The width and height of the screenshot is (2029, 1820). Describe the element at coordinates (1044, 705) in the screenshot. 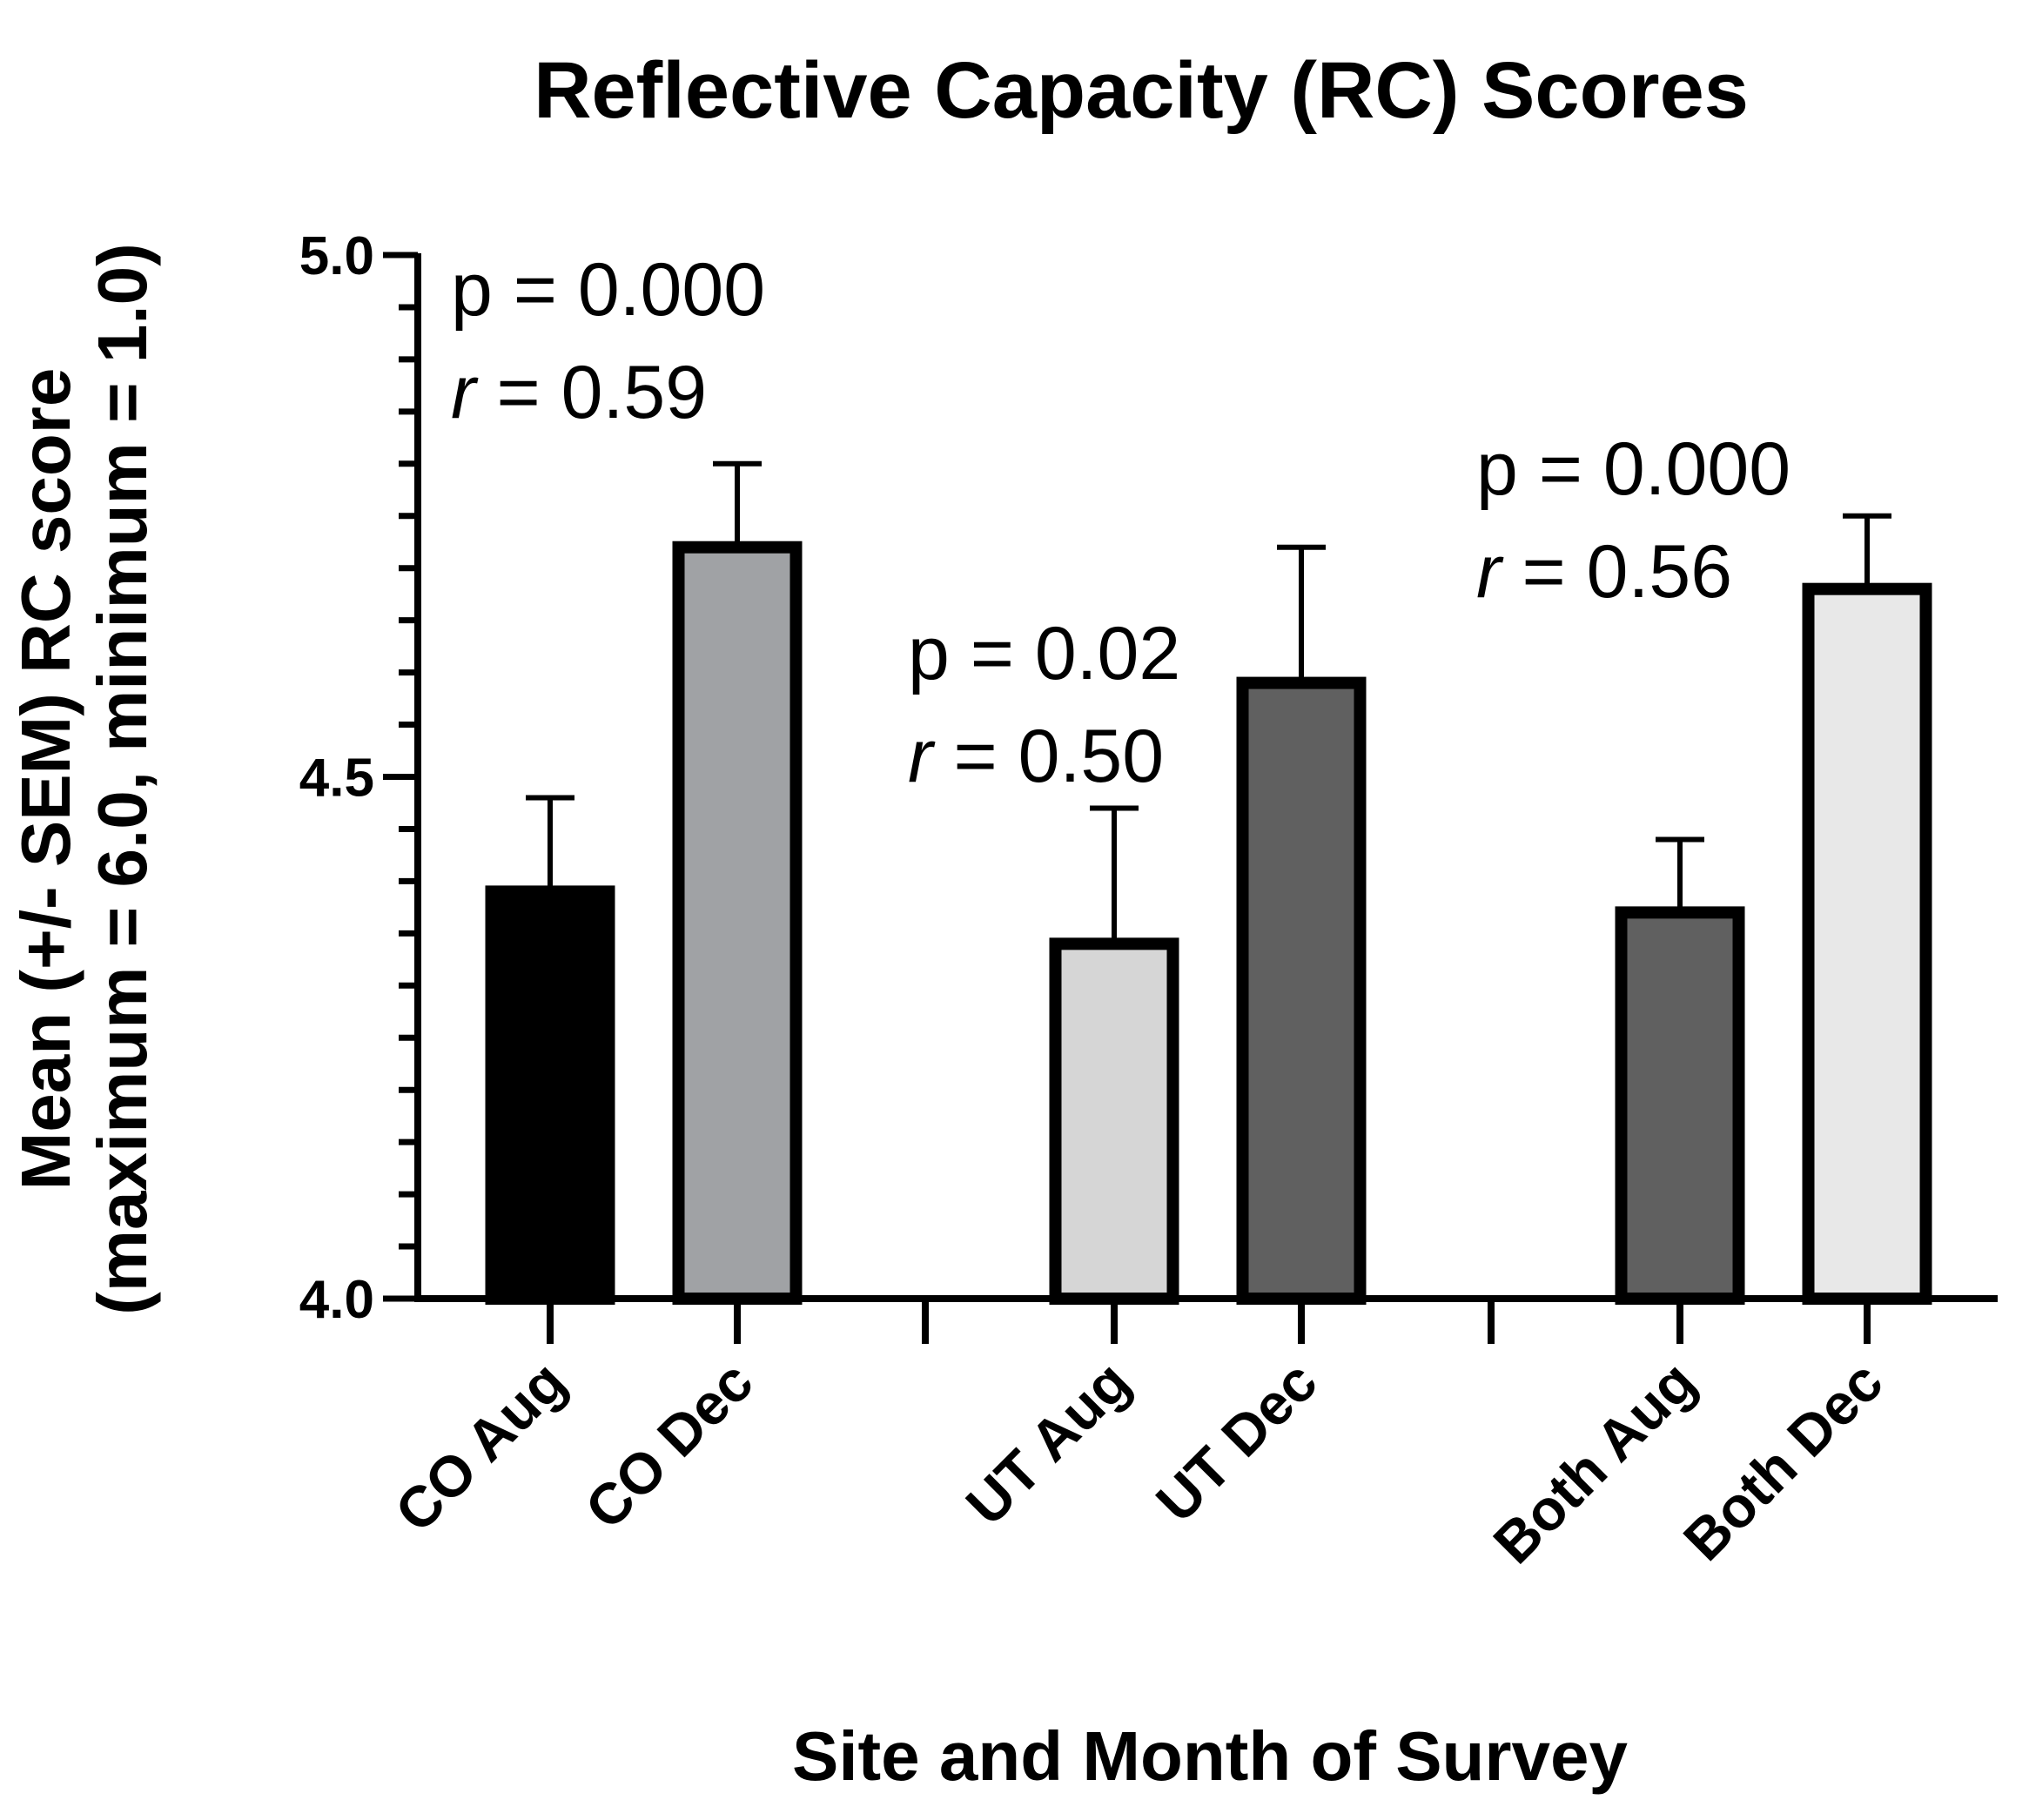

I see `stat-annotation: p = 0.02 r = 0.50` at that location.